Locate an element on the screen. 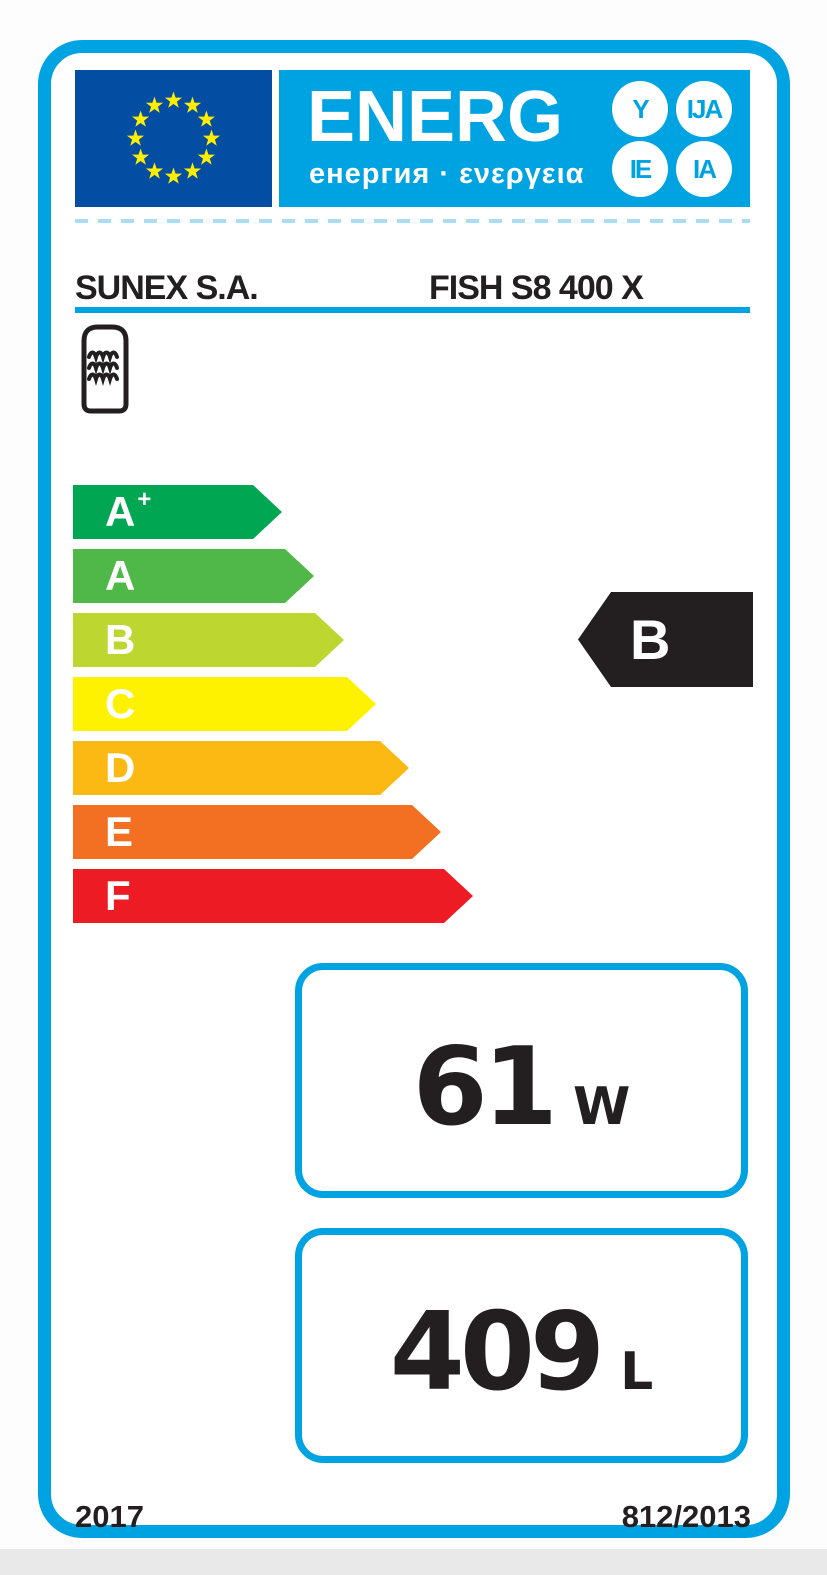 The width and height of the screenshot is (827, 1575). standing-loss-box: 61 W is located at coordinates (521, 1080).